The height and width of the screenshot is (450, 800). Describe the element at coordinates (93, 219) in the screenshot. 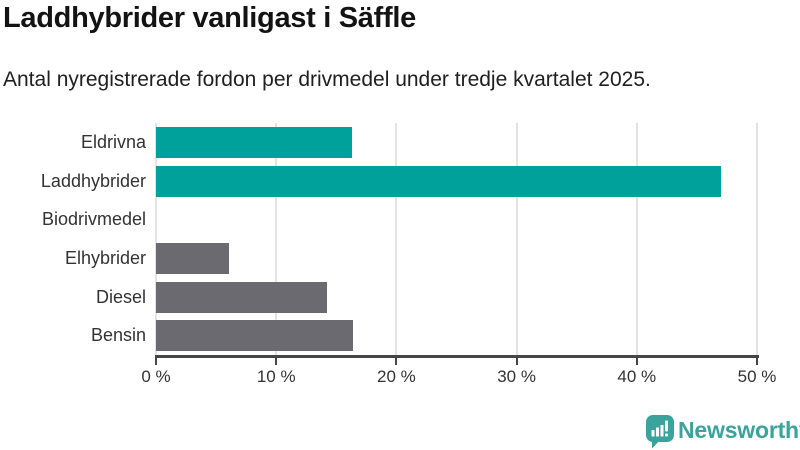

I see `category-label-biodrivmedel: Biodrivmedel` at that location.